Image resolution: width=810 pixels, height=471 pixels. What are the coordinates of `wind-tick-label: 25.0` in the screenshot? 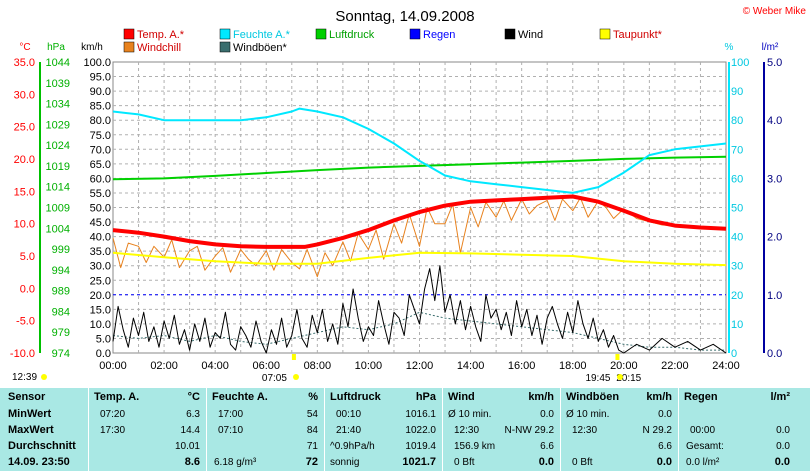 It's located at (100, 281).